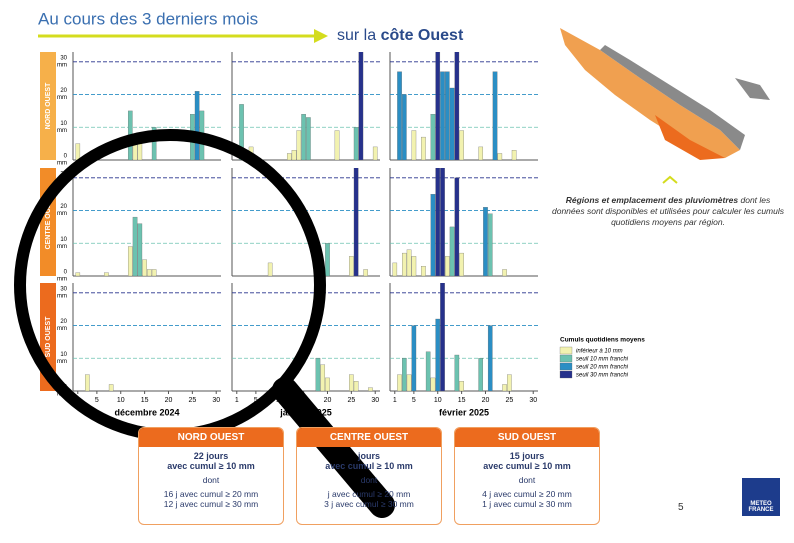  I want to click on month-label: février 2025, so click(464, 412).